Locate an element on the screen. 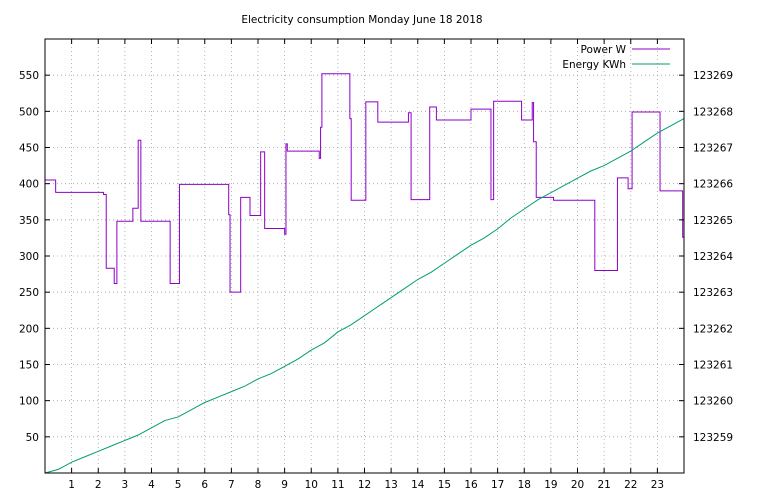 The image size is (768, 500). x-tick-label: 11 is located at coordinates (337, 485).